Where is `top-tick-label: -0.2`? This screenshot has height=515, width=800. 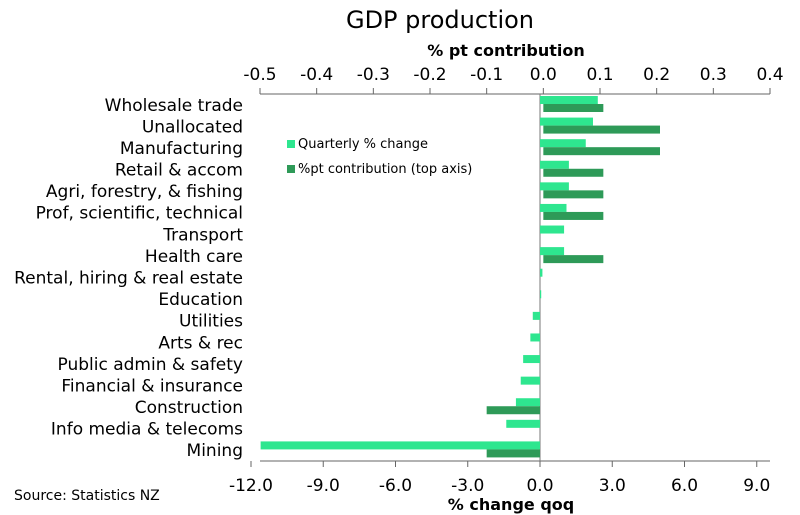 top-tick-label: -0.2 is located at coordinates (429, 75).